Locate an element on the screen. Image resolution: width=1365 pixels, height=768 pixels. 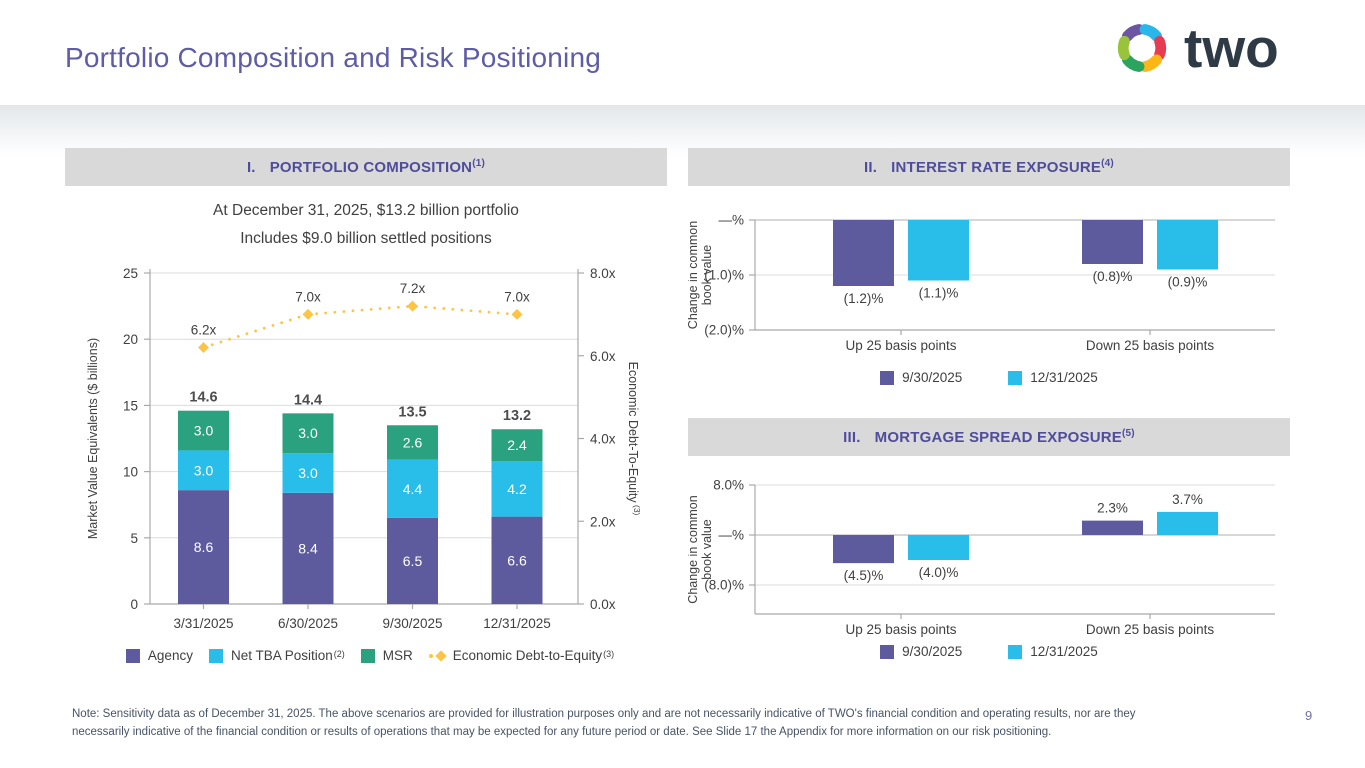
legend-label: Economic Debt-to-Equity is located at coordinates (527, 655).